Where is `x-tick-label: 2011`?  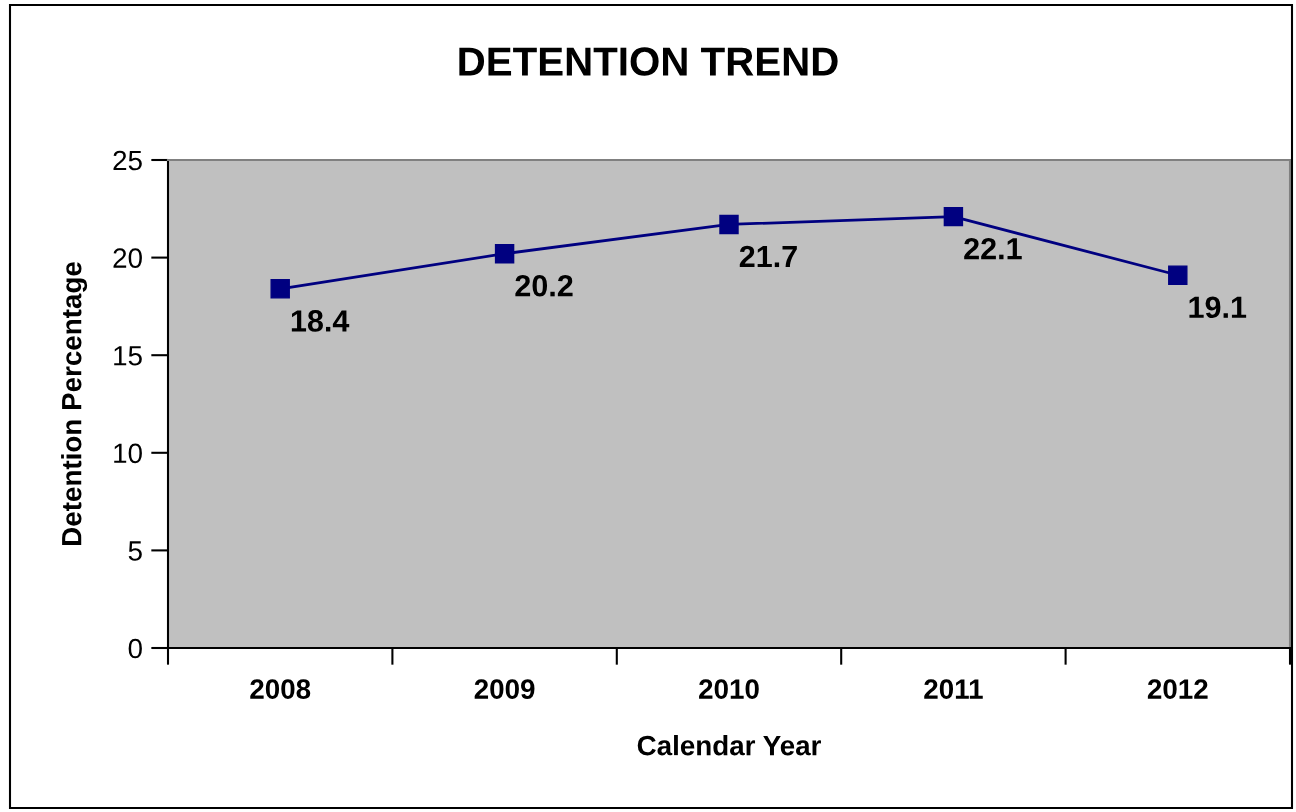 x-tick-label: 2011 is located at coordinates (953, 689).